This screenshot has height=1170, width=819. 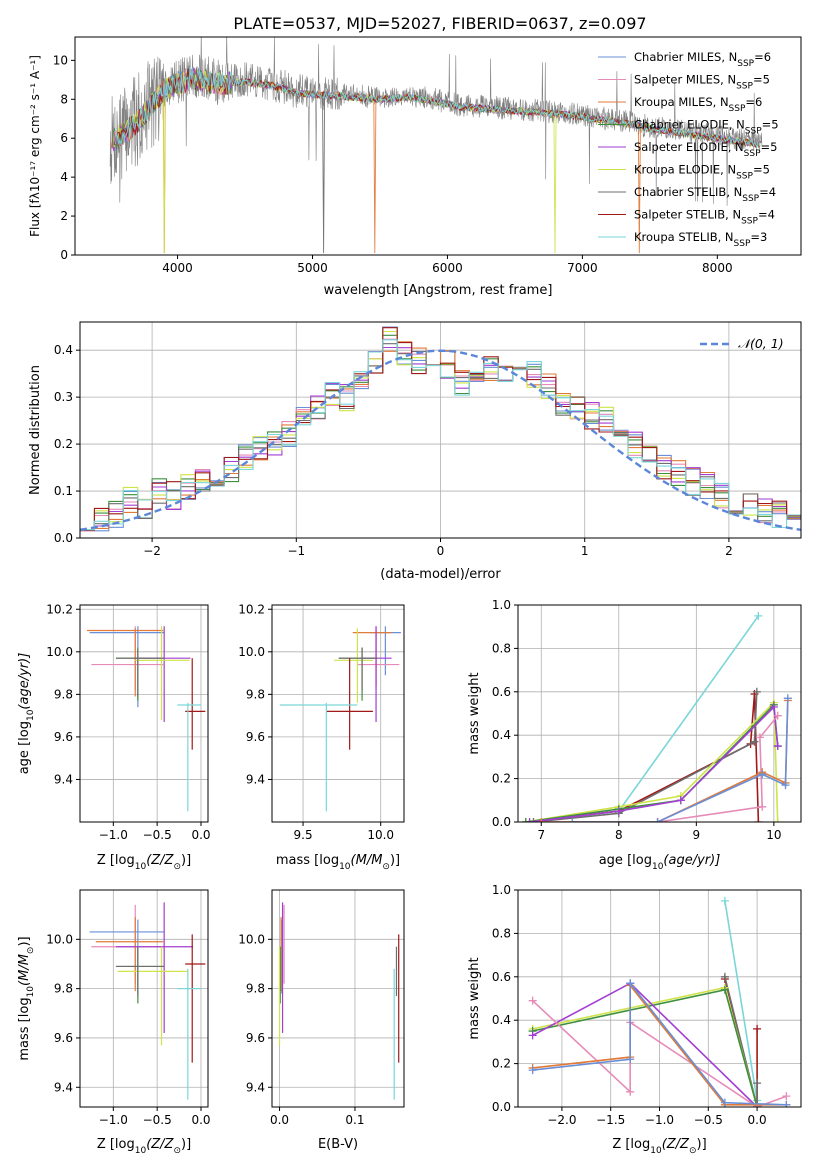 I want to click on mass-vs-z-ylabel-part: mass [log, so click(x=24, y=1028).